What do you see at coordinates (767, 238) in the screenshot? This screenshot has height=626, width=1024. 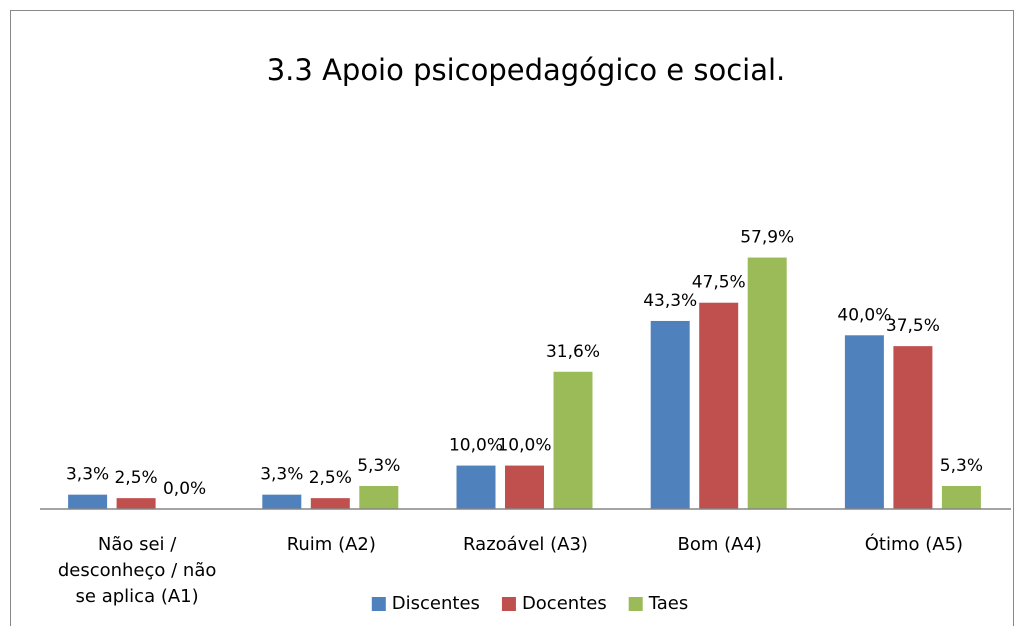 I see `value-label: 57,9%` at bounding box center [767, 238].